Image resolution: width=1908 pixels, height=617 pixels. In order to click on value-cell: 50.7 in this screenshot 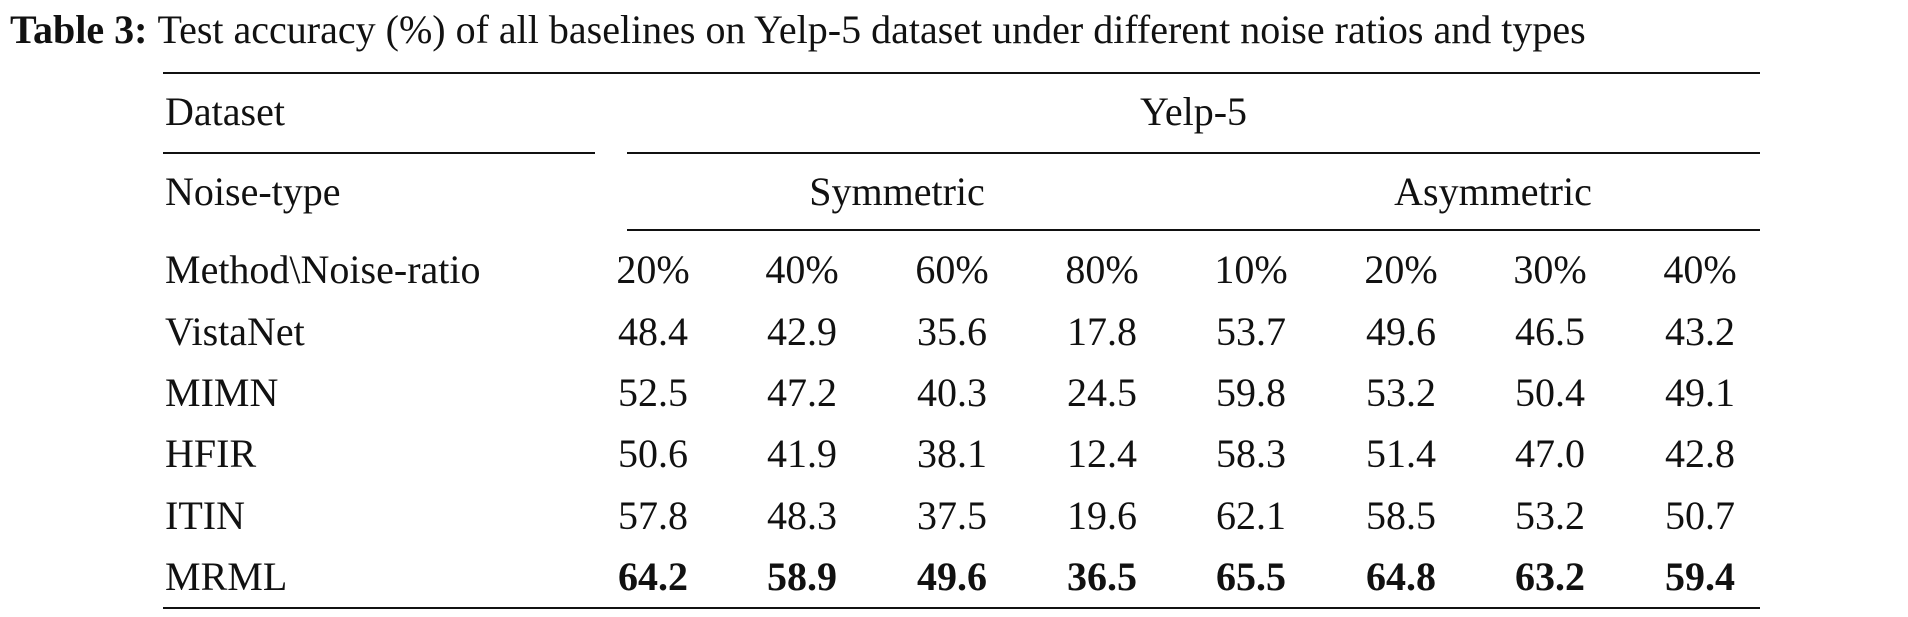, I will do `click(1700, 515)`.